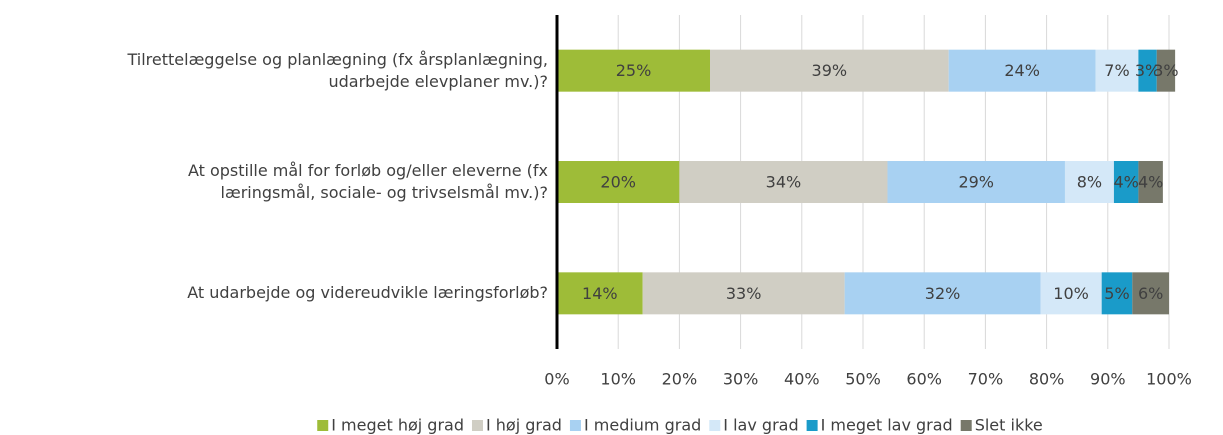 The image size is (1223, 435). I want to click on data-label: 25%, so click(634, 70).